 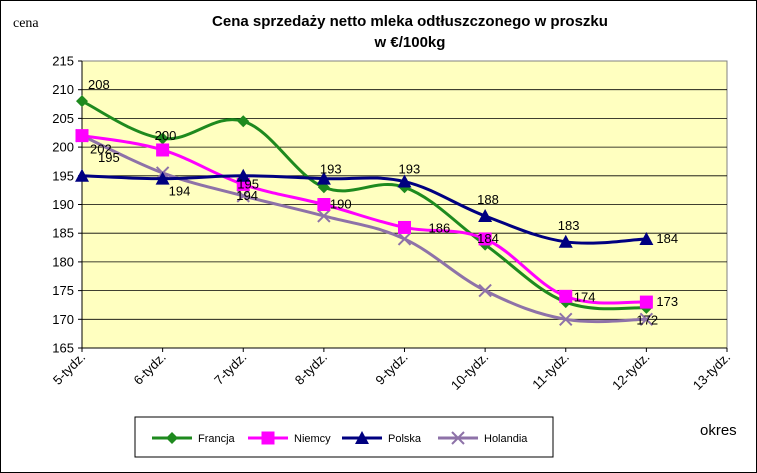 What do you see at coordinates (63, 118) in the screenshot?
I see `y-tick-label: 205` at bounding box center [63, 118].